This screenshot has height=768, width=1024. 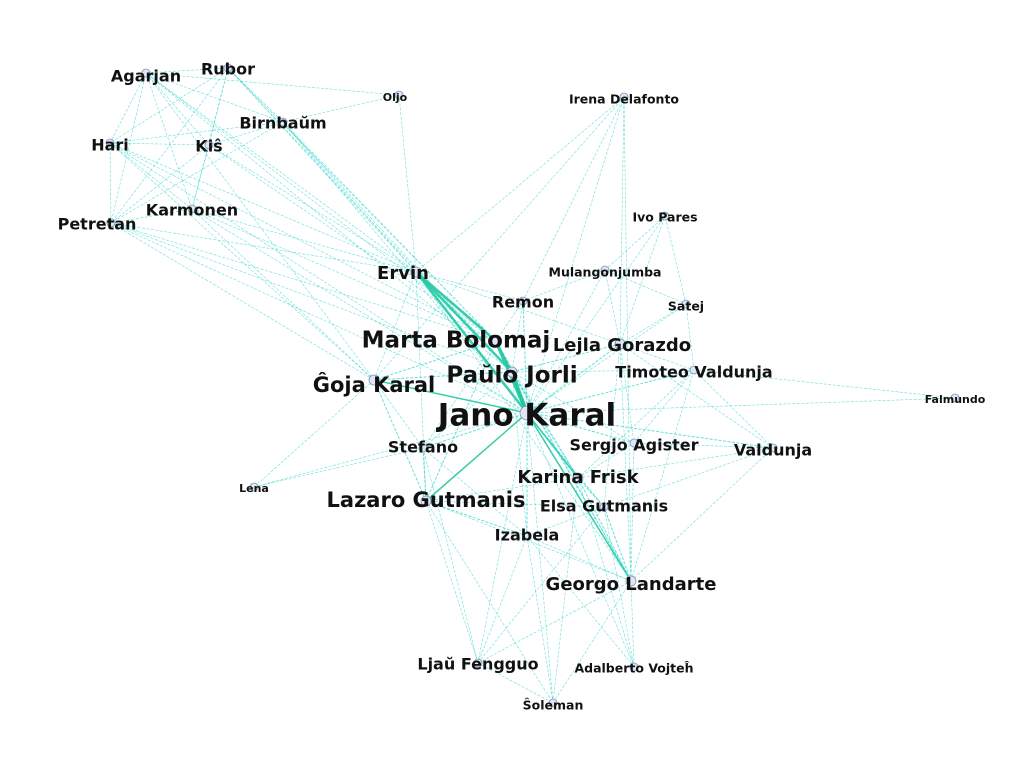 I want to click on graph-node-karina, so click(x=578, y=478).